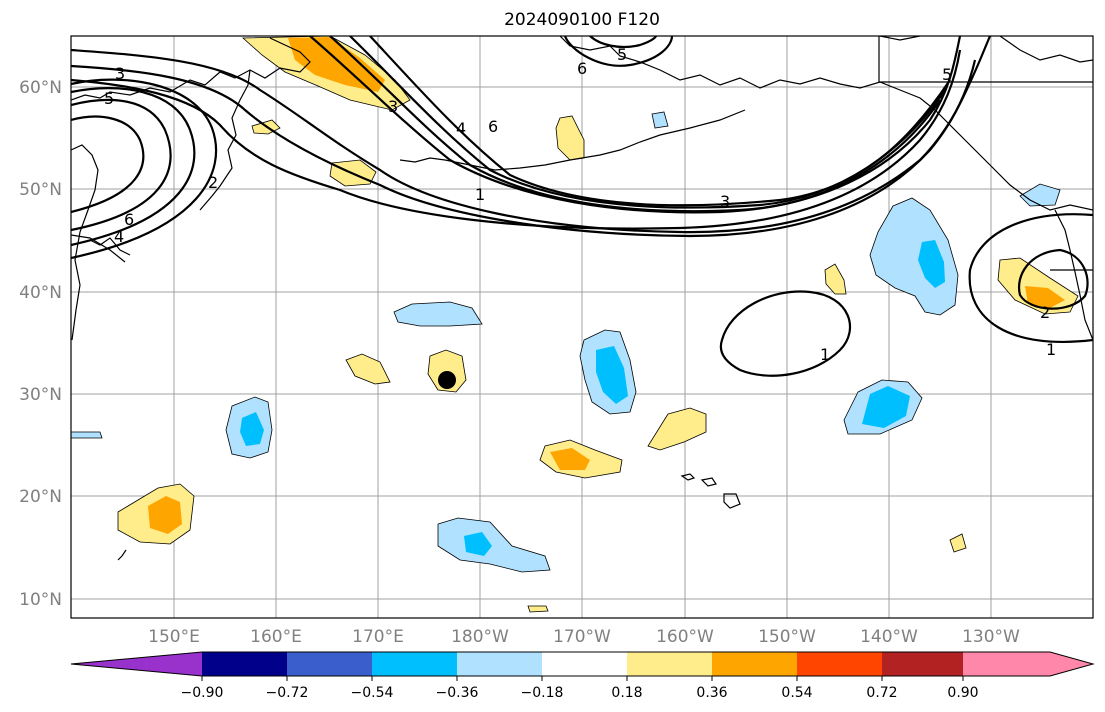 Image resolution: width=1105 pixels, height=712 pixels. I want to click on lon-label: 160°W, so click(685, 637).